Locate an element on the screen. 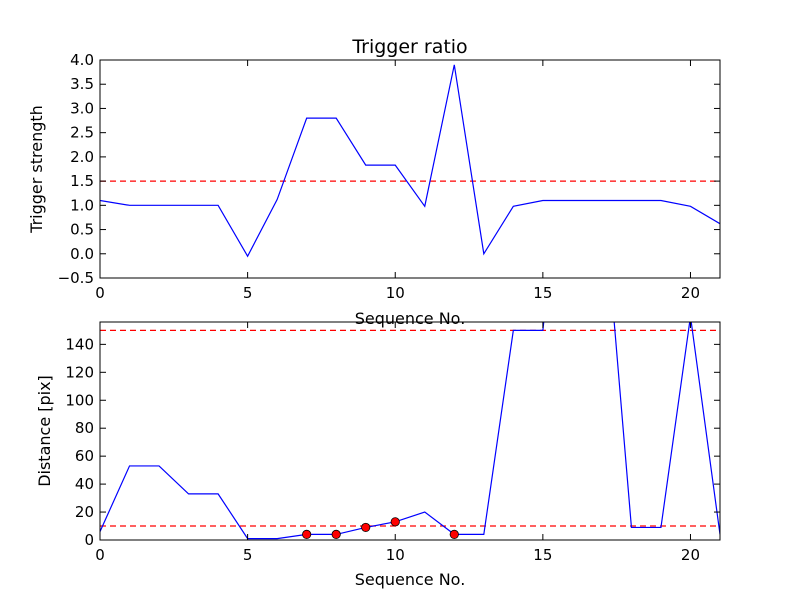 The image size is (800, 600). bottom-chart-y-axis-label: Distance [pix] is located at coordinates (44, 431).